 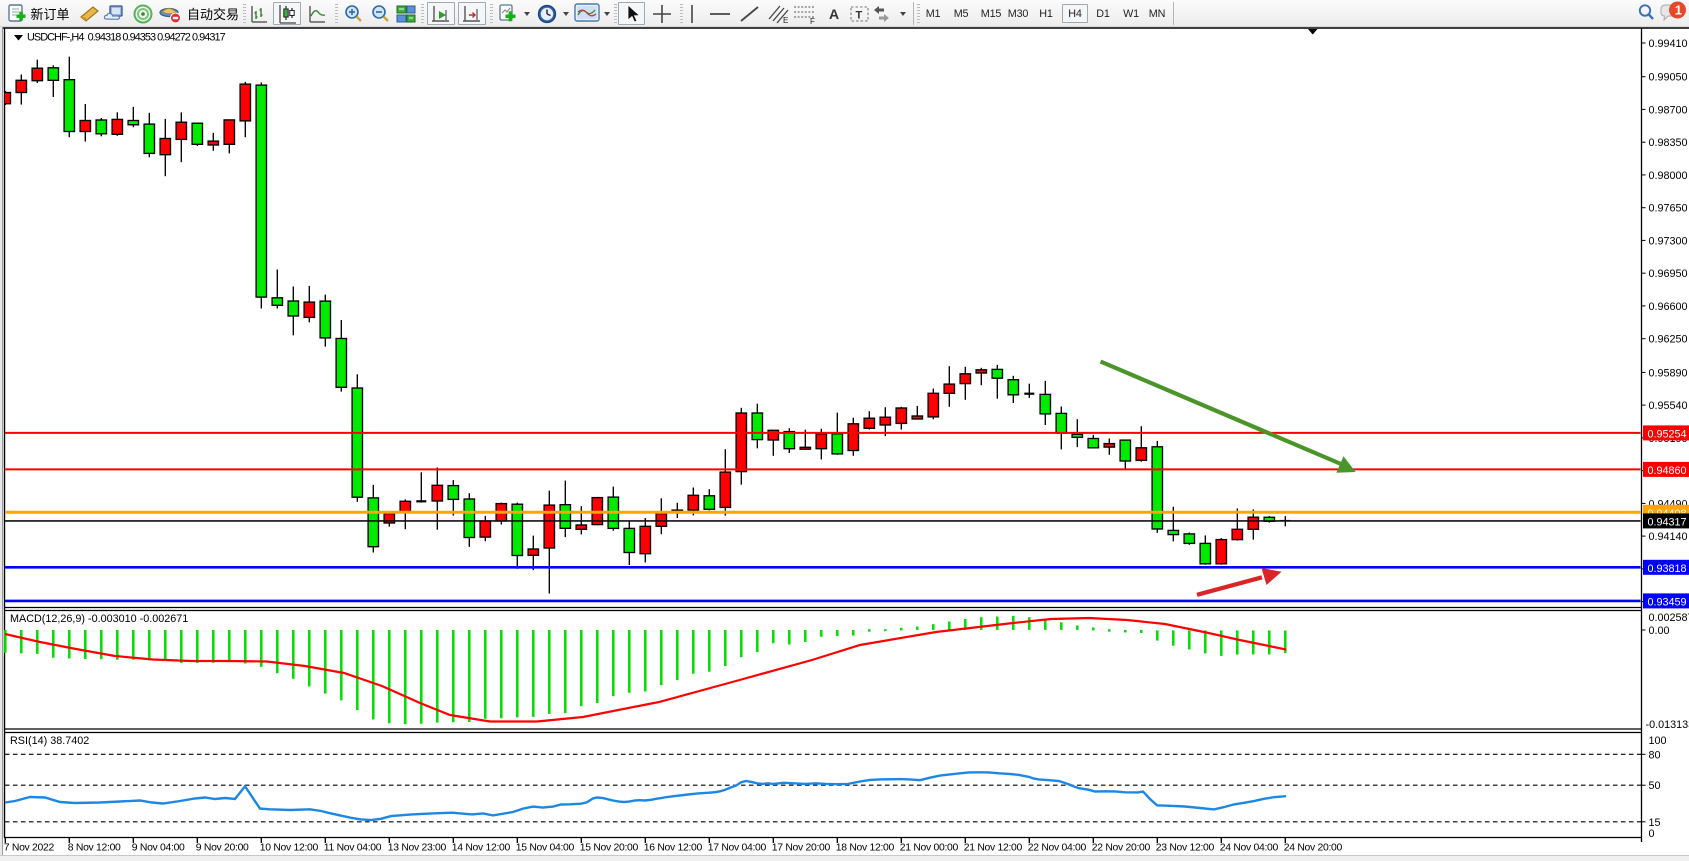 I want to click on svg-text: 0, so click(x=1652, y=834).